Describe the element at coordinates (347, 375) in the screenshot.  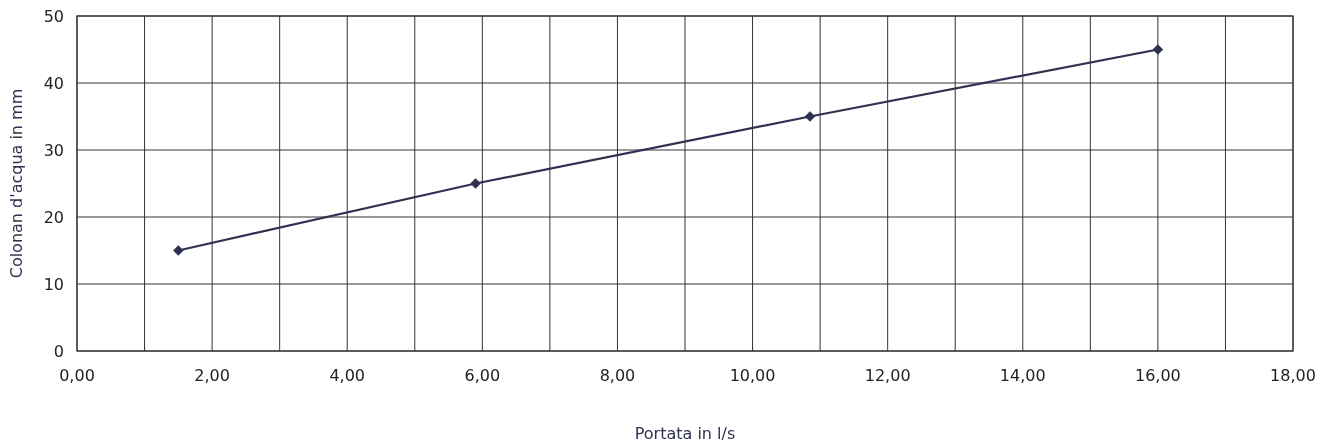
I see `x-tick-label: 4,00` at that location.